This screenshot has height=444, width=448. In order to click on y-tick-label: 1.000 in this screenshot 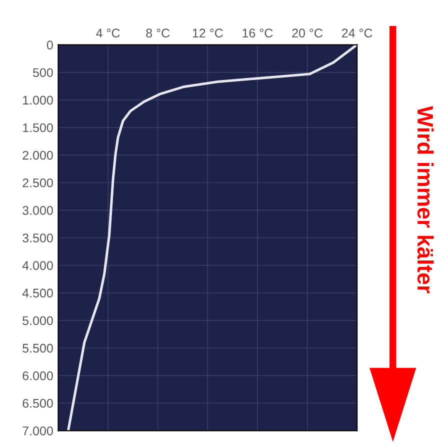, I will do `click(38, 100)`.